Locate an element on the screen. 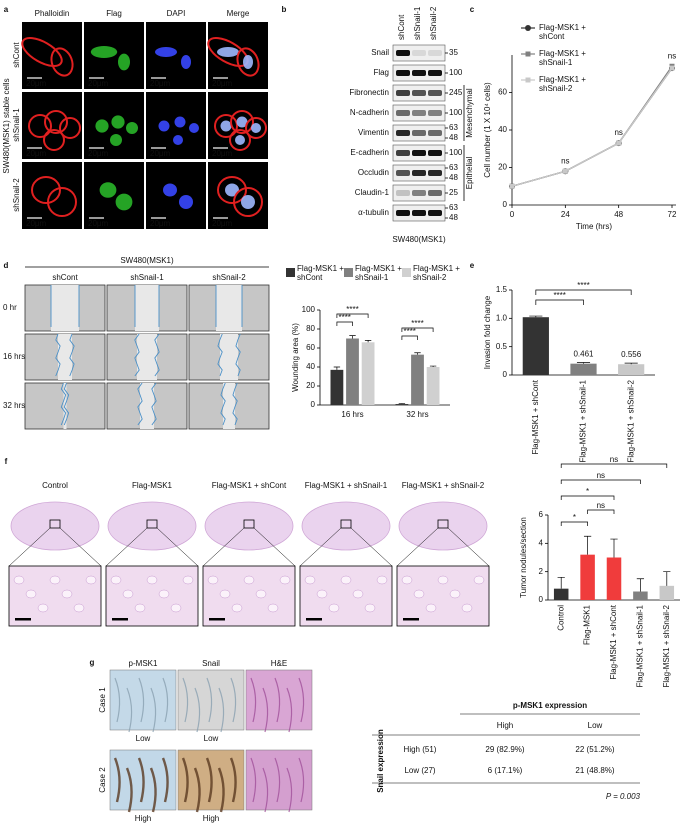 The image size is (685, 824). legend-label: Flag-MSK1 + shSnail-2 is located at coordinates (436, 273).